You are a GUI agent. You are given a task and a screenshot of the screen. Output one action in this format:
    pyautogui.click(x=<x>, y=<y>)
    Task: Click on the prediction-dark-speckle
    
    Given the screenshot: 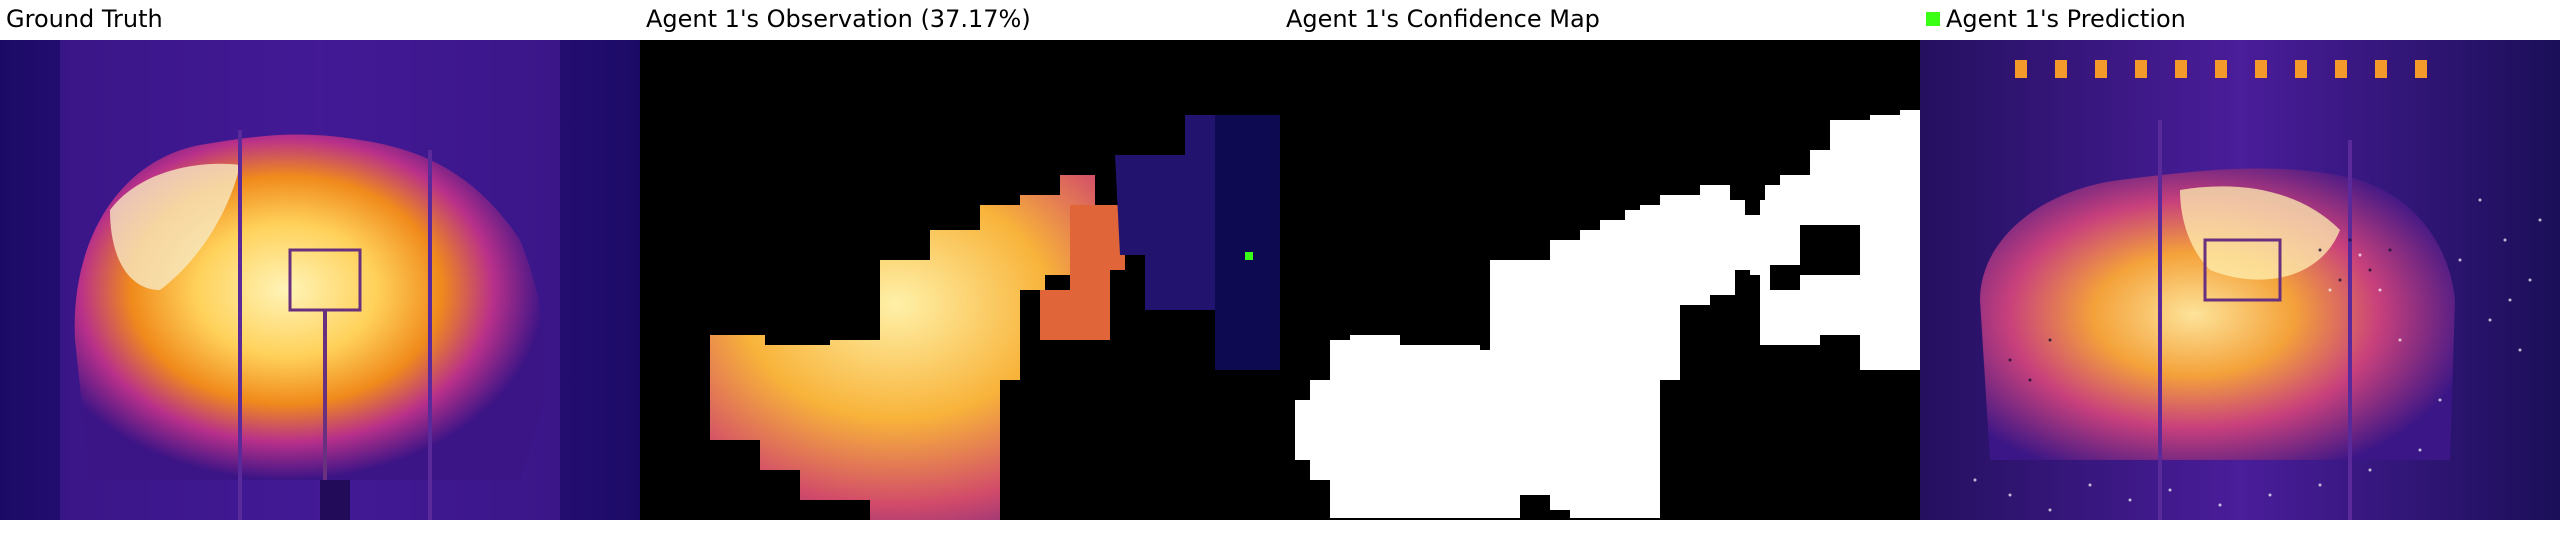 What is the action you would take?
    pyautogui.click(x=2200, y=310)
    